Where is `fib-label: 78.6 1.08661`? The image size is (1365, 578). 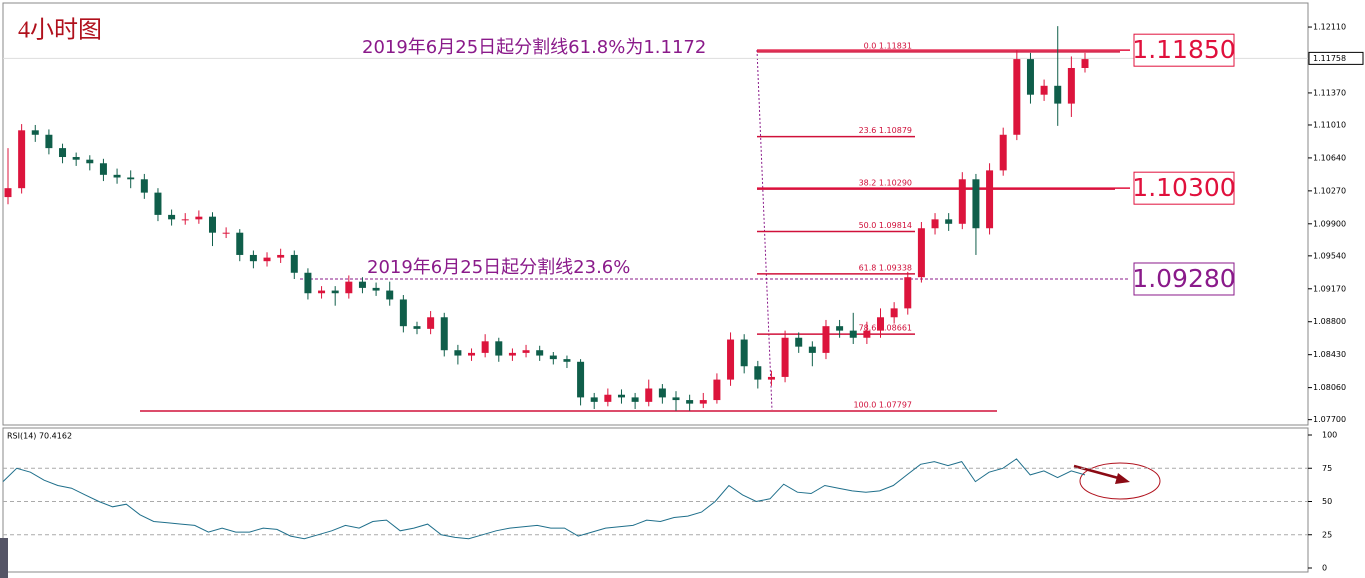
fib-label: 78.6 1.08661 is located at coordinates (885, 328).